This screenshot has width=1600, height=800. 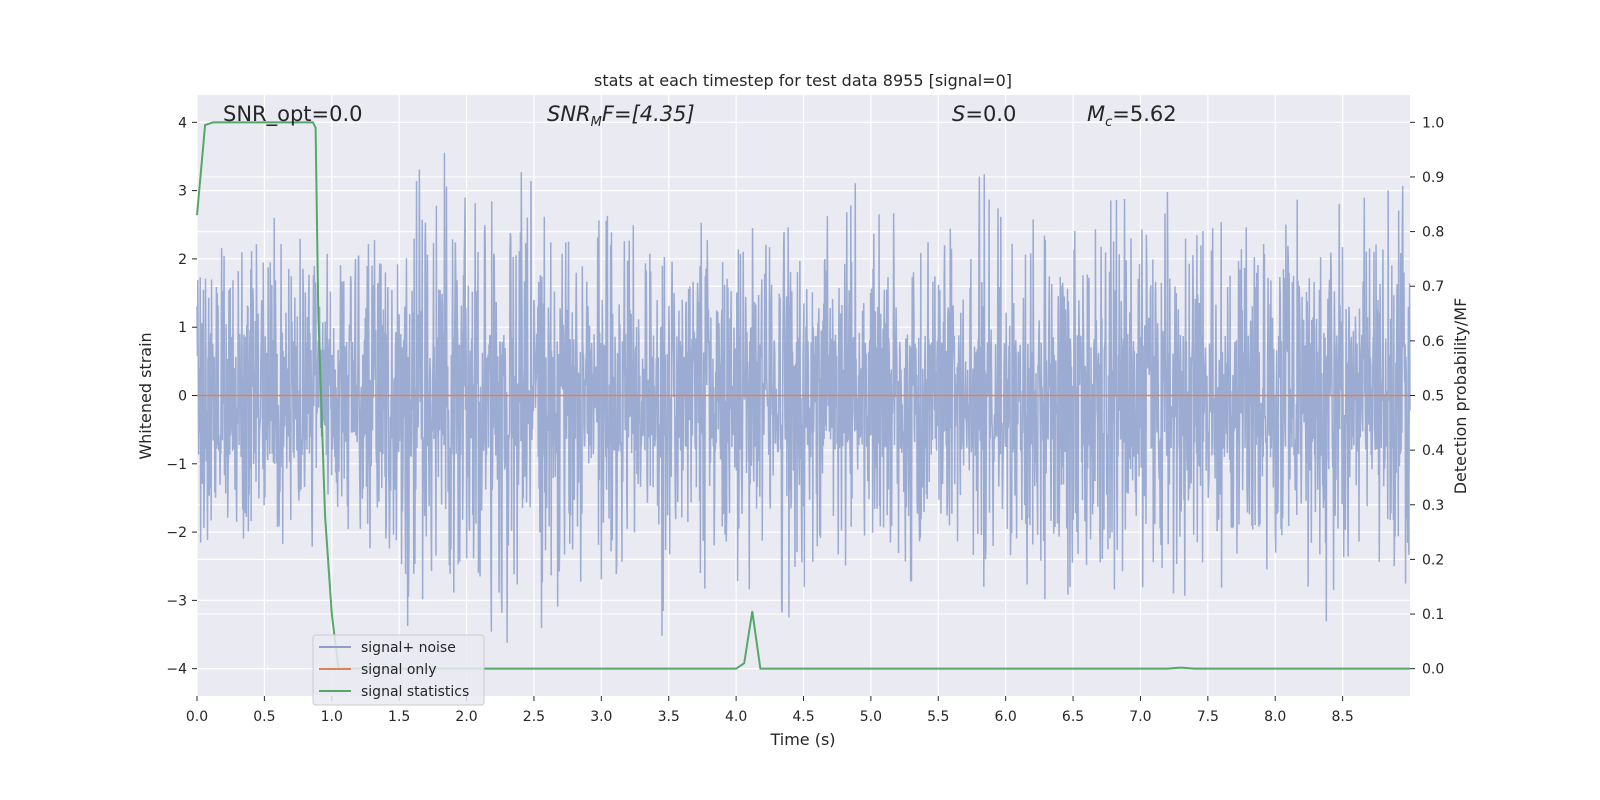 What do you see at coordinates (1433, 670) in the screenshot?
I see `y-right-tick-label-0: 0.0` at bounding box center [1433, 670].